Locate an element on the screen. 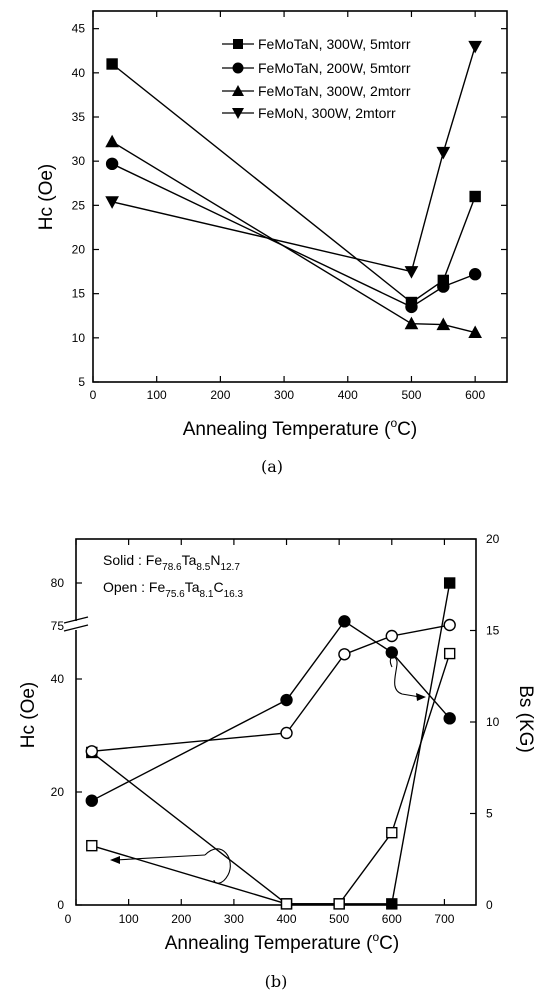 The width and height of the screenshot is (544, 1000). y-tick-label-a: 15 is located at coordinates (79, 294).